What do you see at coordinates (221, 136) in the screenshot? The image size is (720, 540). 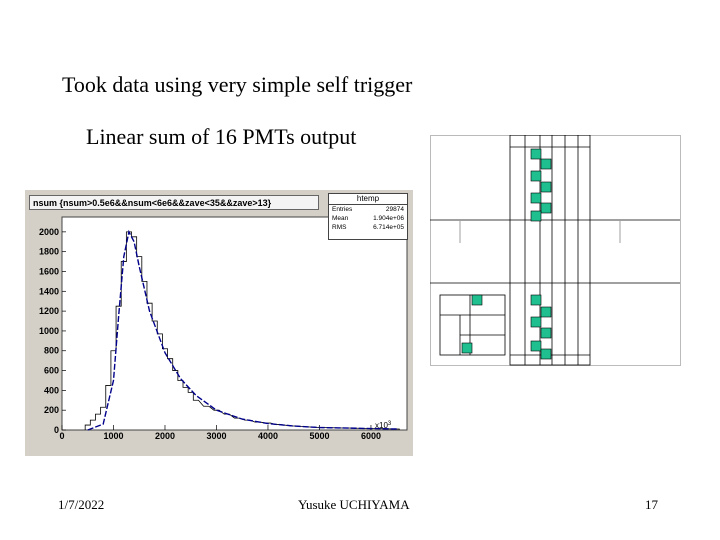 I see `slide-subhead: Linear sum of 16 PMTs output` at bounding box center [221, 136].